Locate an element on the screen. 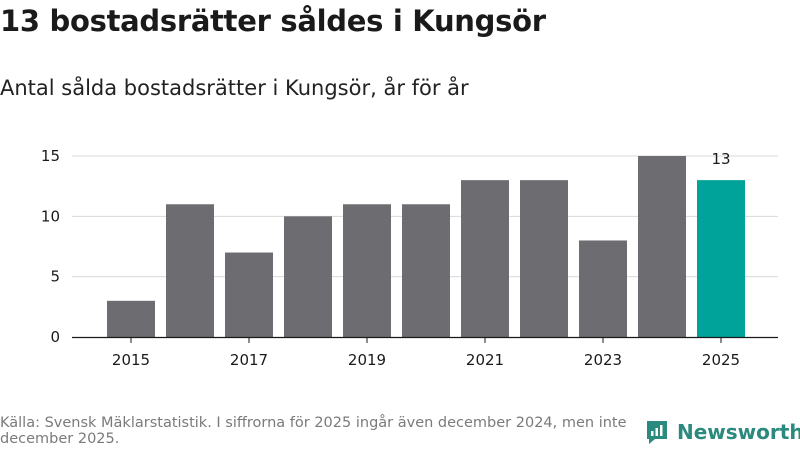 This screenshot has width=800, height=450. brand-logo: Newsworthy is located at coordinates (722, 432).